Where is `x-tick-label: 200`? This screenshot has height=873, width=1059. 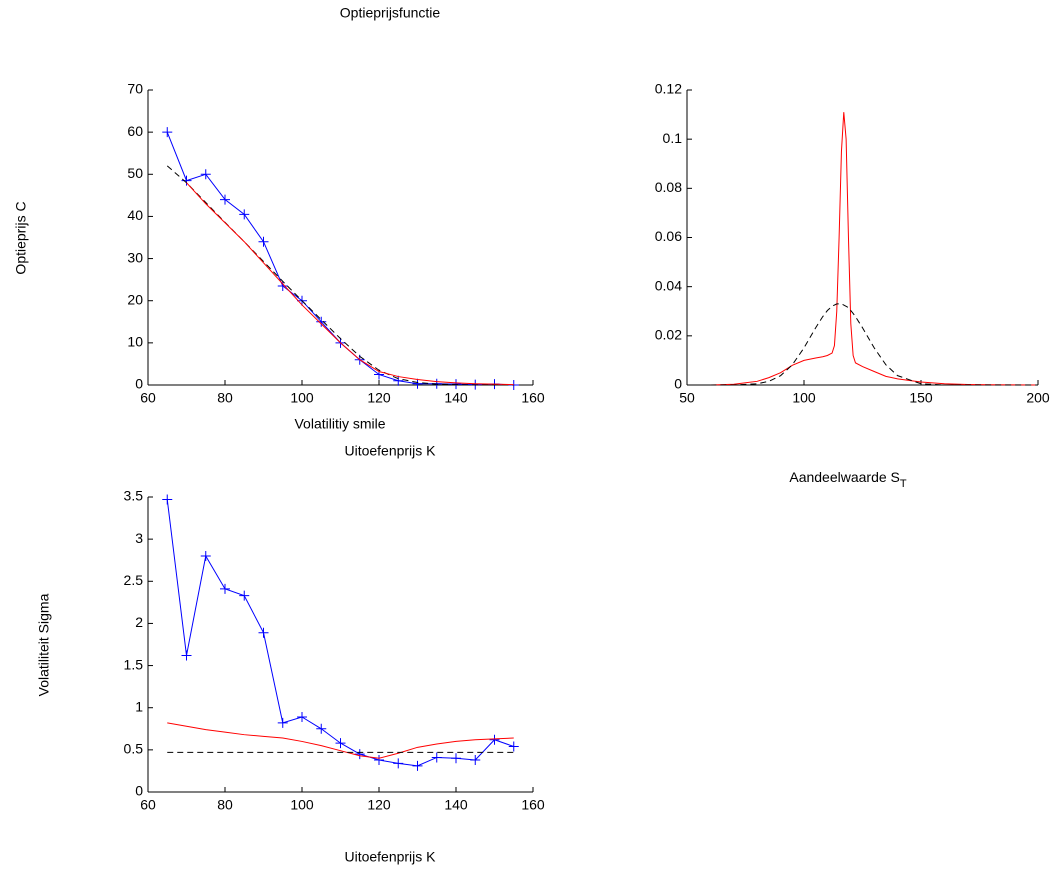
x-tick-label: 200 is located at coordinates (1038, 398).